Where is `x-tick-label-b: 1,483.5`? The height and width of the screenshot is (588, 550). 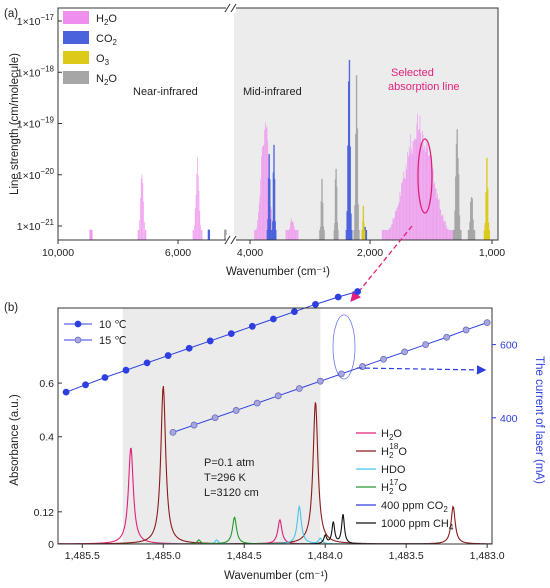
x-tick-label-b: 1,483.5 is located at coordinates (406, 556).